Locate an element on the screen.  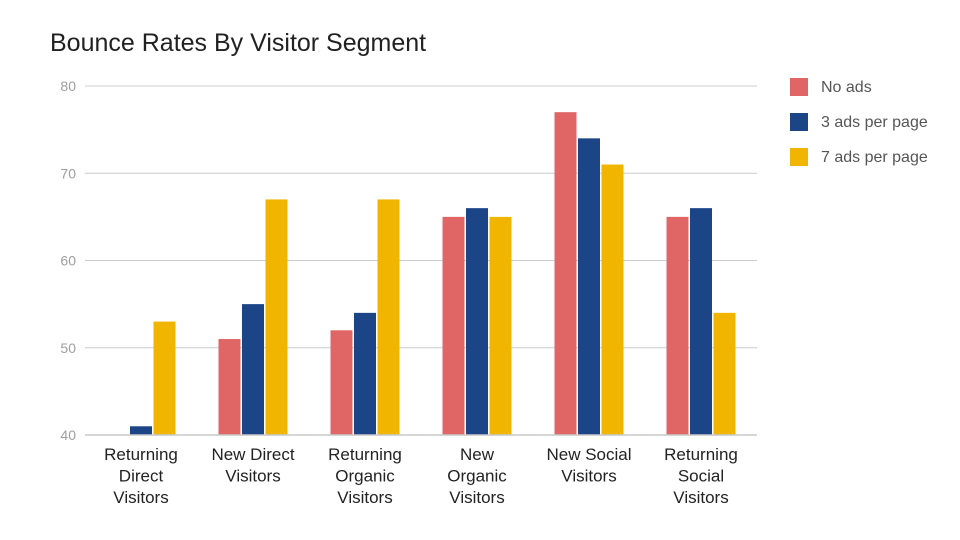
legend-label: 3 ads per page is located at coordinates (874, 122).